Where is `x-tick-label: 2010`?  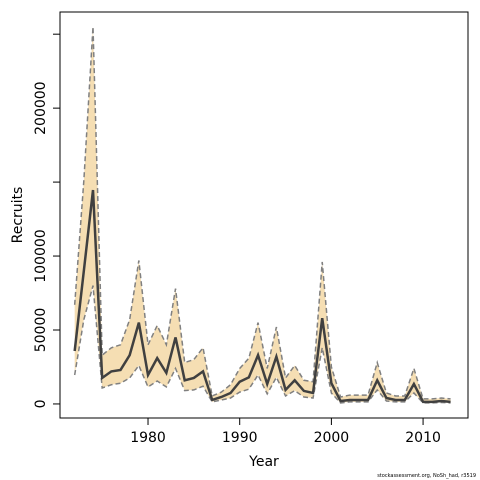
x-tick-label: 2010 is located at coordinates (423, 438).